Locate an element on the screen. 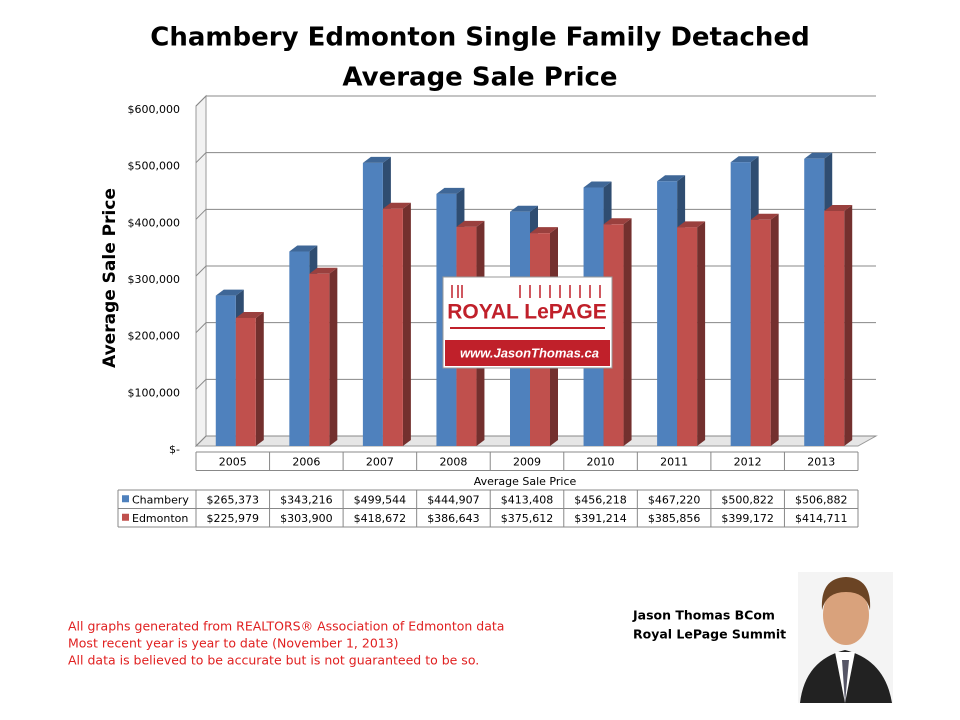 The image size is (960, 720). photo-face is located at coordinates (846, 615).